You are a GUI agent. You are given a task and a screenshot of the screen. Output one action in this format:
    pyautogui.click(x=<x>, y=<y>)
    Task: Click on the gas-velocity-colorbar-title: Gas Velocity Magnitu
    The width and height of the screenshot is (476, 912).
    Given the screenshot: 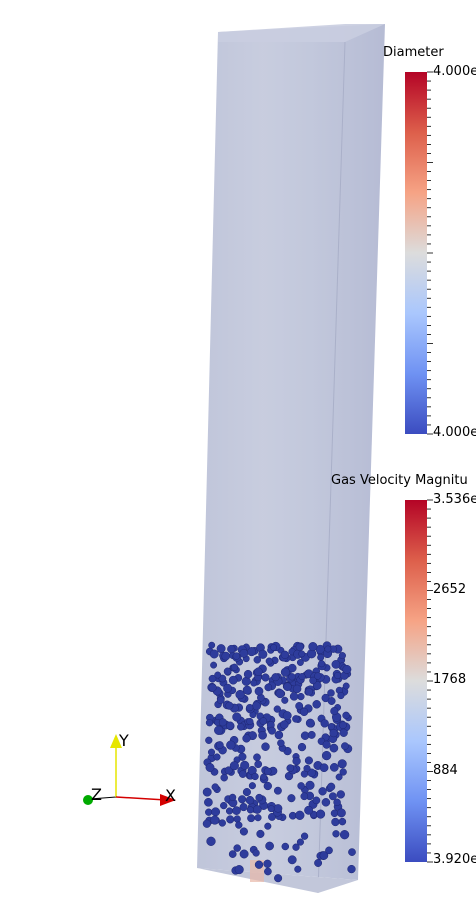 What is the action you would take?
    pyautogui.click(x=399, y=480)
    